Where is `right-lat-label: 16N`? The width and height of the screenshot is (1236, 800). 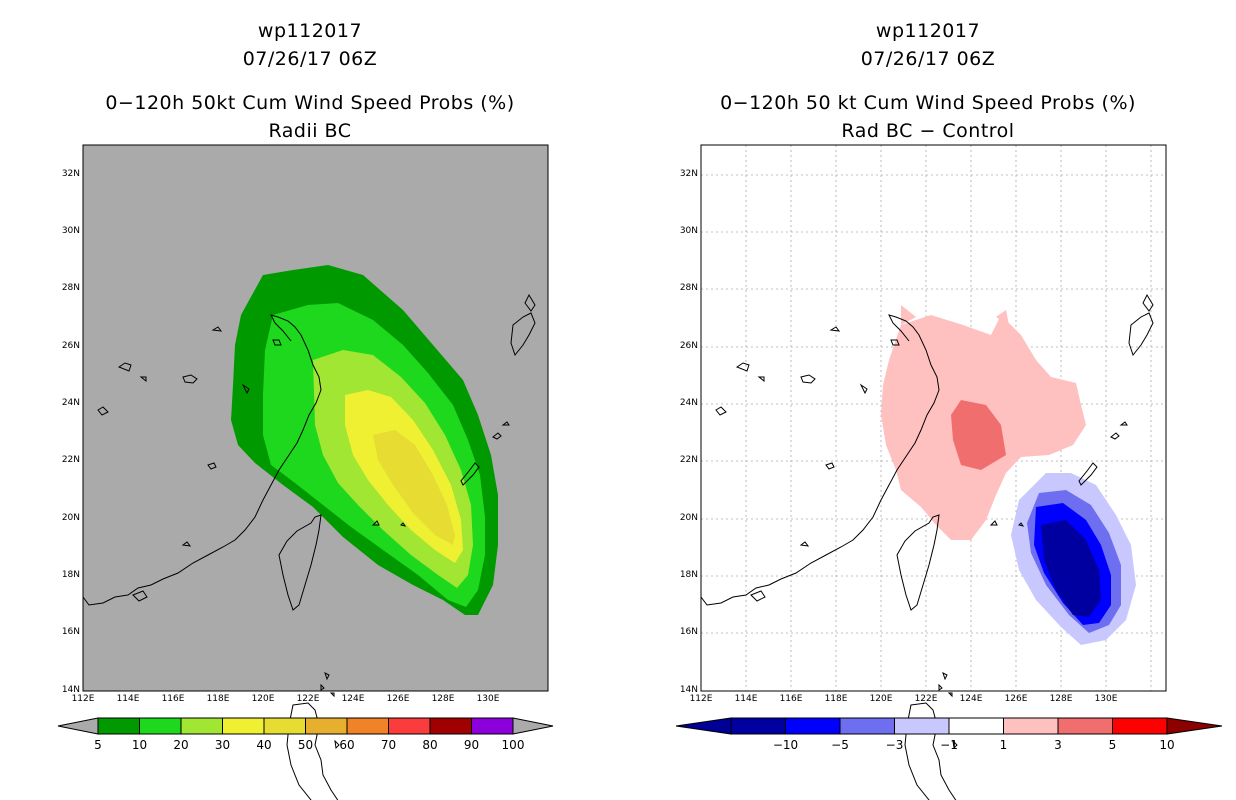
right-lat-label: 16N is located at coordinates (688, 632).